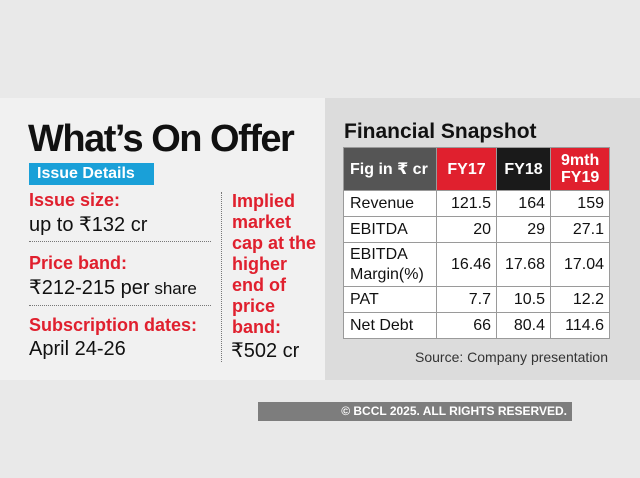  I want to click on cell-fy18: 80.4, so click(523, 325).